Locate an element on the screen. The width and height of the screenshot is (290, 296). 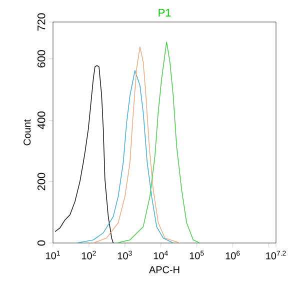
y-axis-title: Count is located at coordinates (27, 132).